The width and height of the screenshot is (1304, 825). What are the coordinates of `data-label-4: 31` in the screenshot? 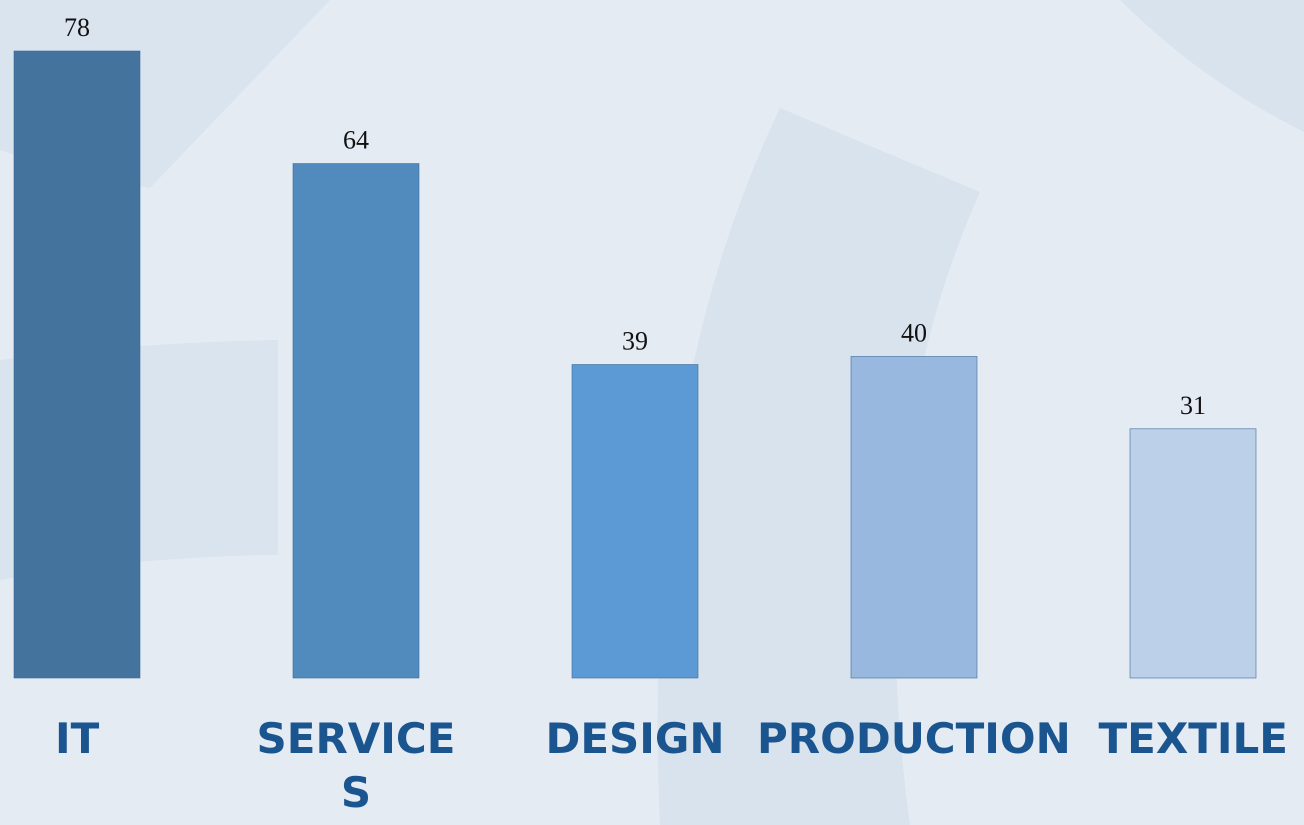 It's located at (1193, 405).